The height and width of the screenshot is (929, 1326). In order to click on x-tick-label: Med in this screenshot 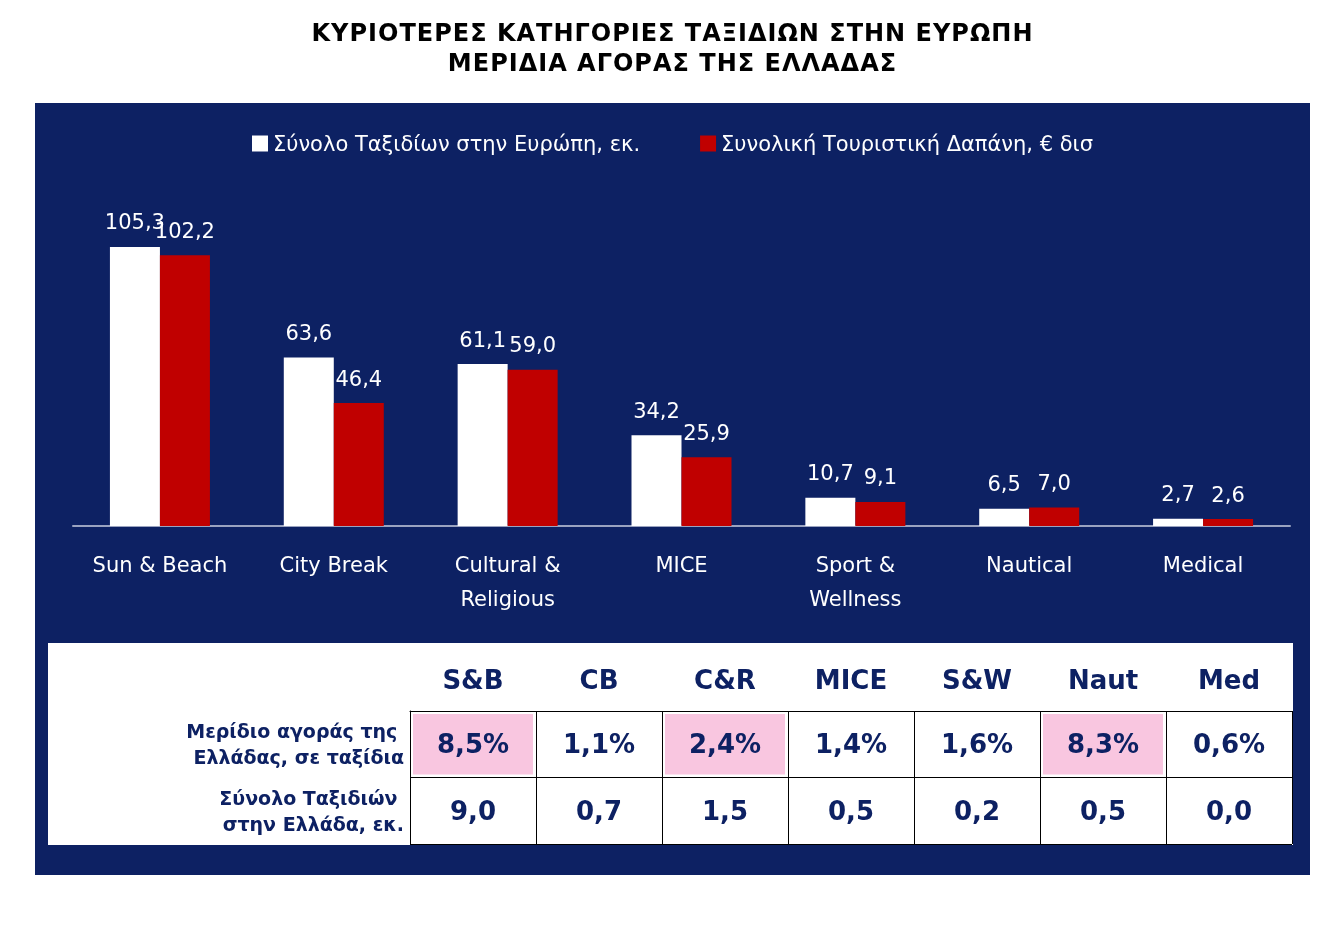, I will do `click(1229, 680)`.